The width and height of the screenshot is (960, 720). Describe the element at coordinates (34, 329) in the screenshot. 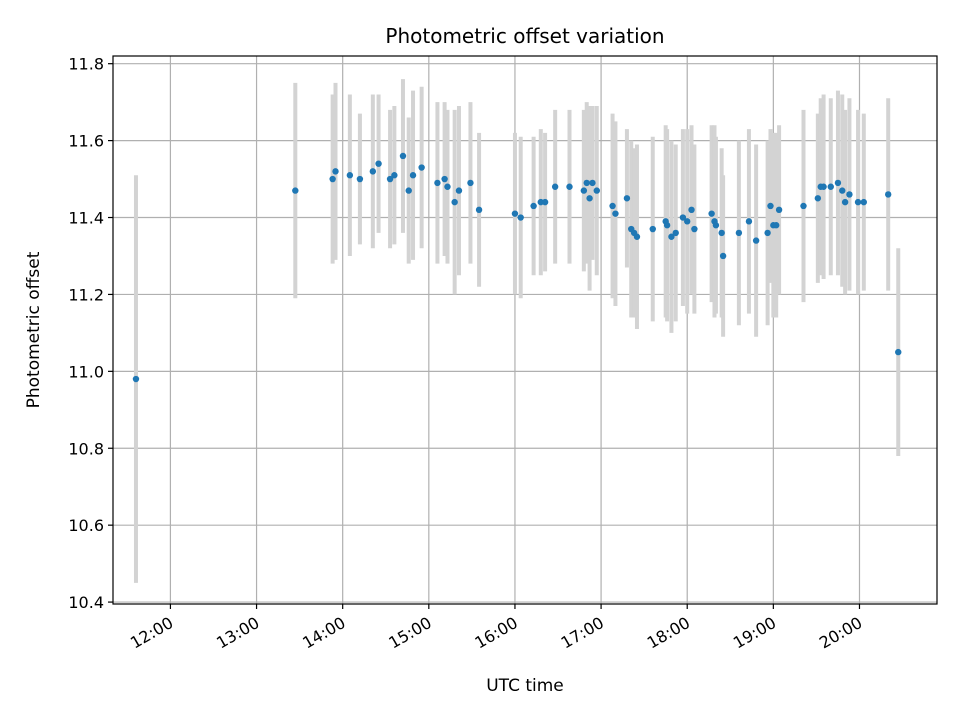

I see `y-axis-title: Photometric offset` at that location.